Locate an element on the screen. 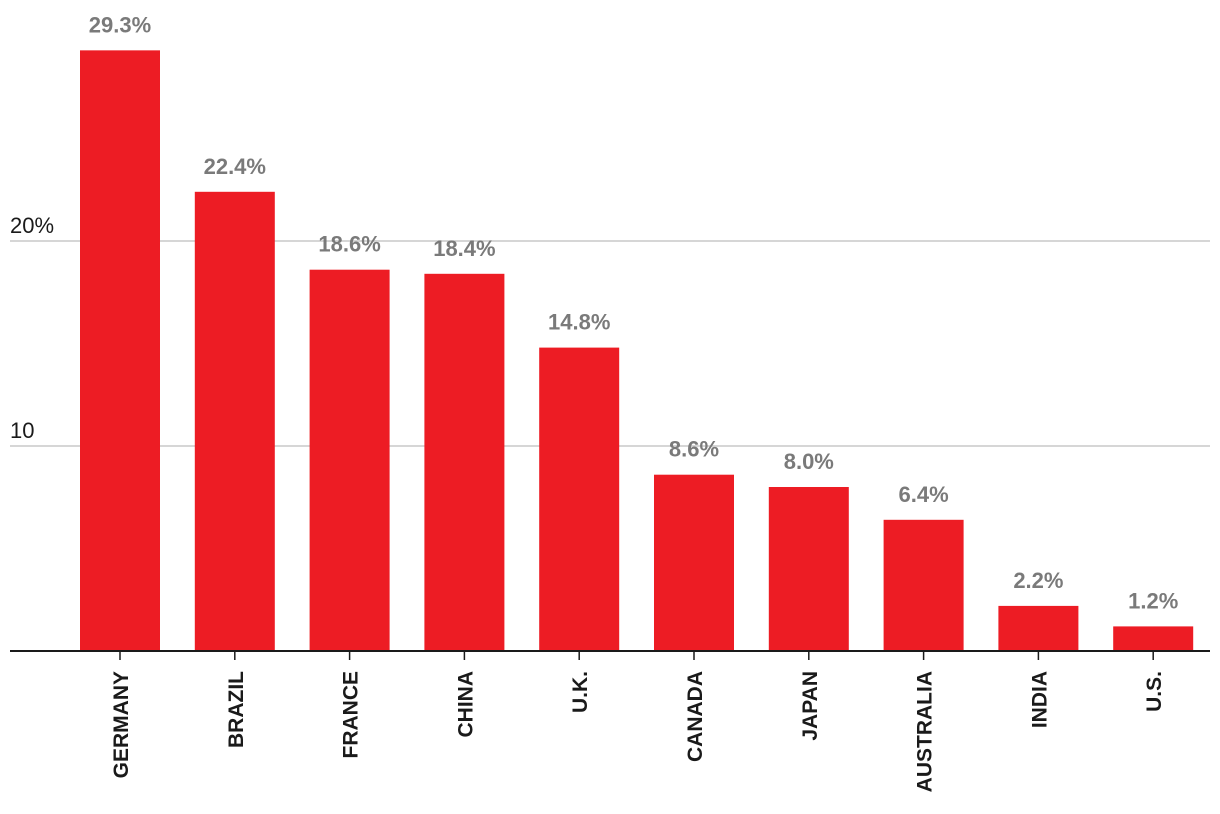 The width and height of the screenshot is (1220, 814). category-label: INDIA is located at coordinates (1039, 699).